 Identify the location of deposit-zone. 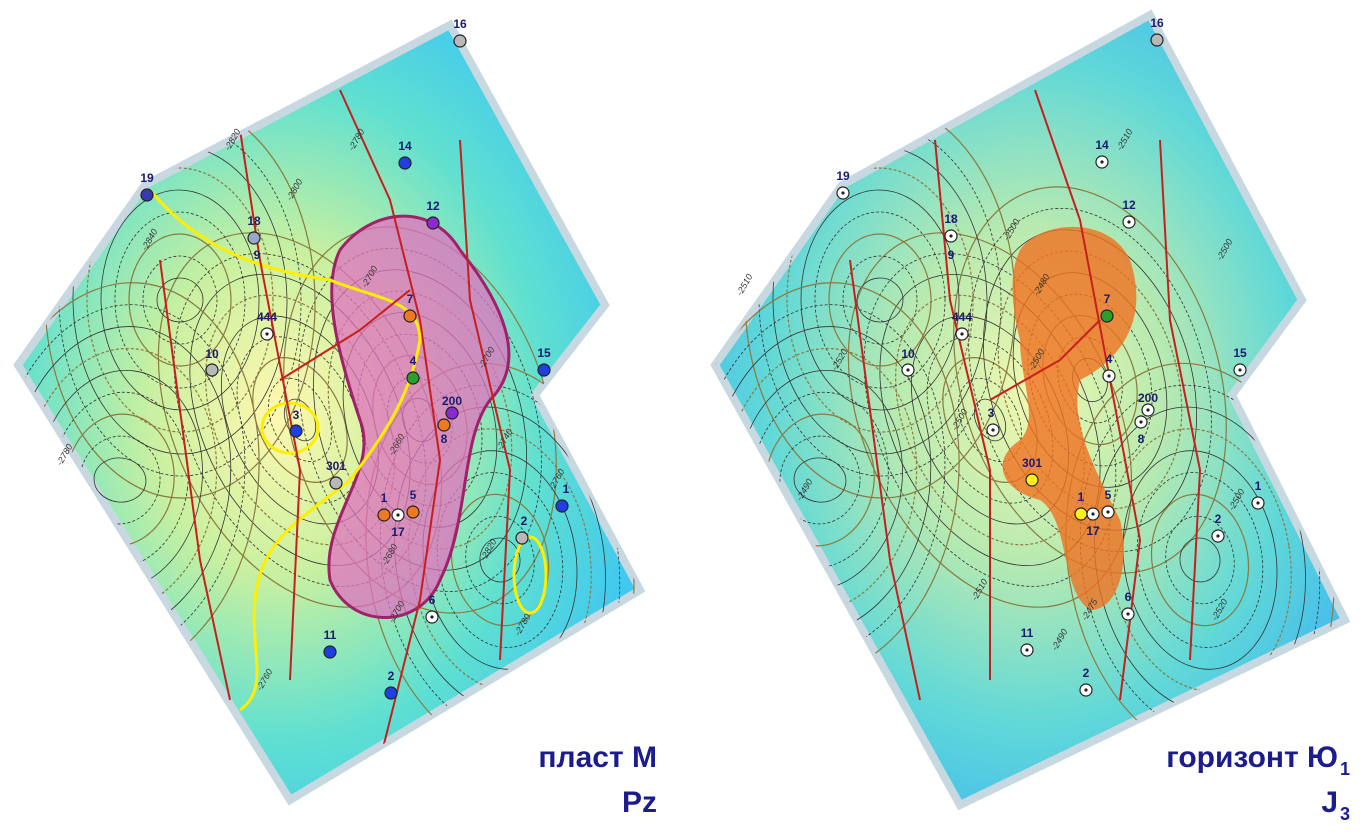
(419, 416).